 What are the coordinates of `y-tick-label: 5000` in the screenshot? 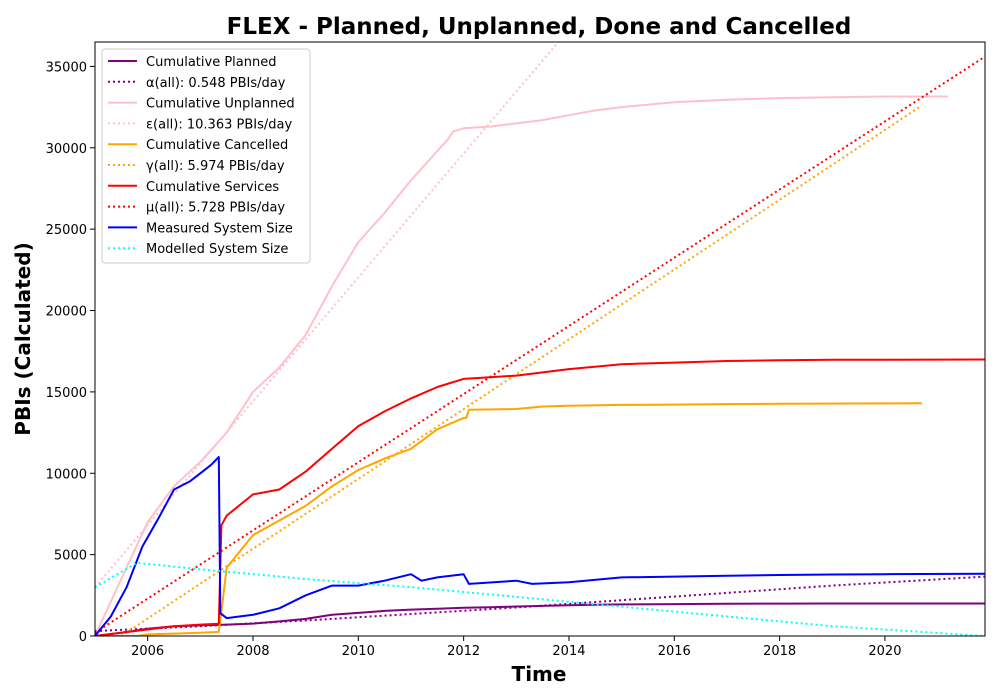 It's located at (70, 556).